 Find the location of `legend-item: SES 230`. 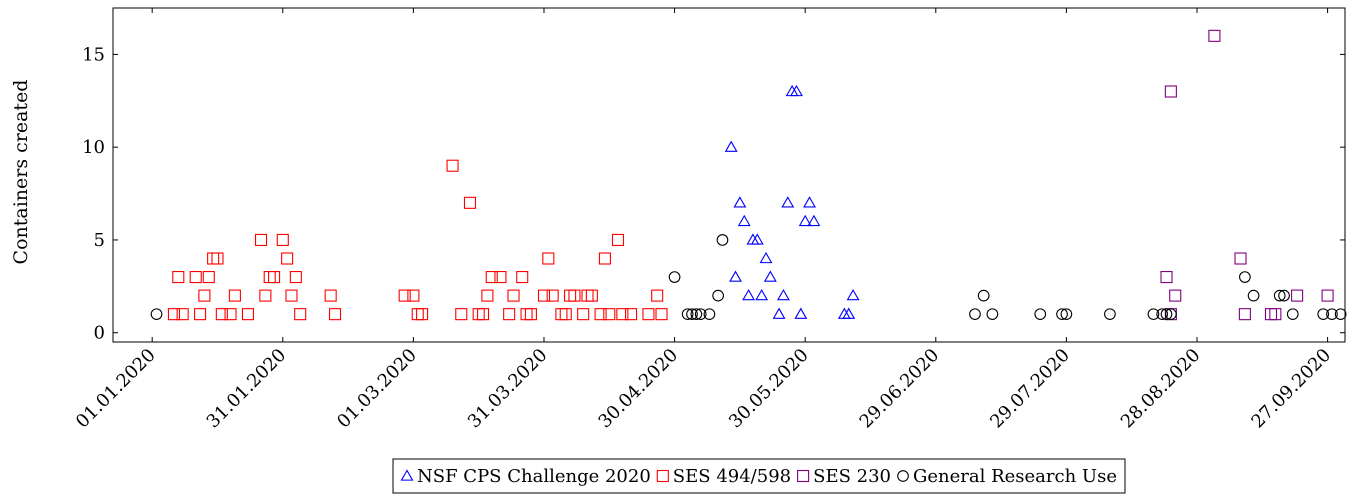

legend-item: SES 230 is located at coordinates (844, 476).